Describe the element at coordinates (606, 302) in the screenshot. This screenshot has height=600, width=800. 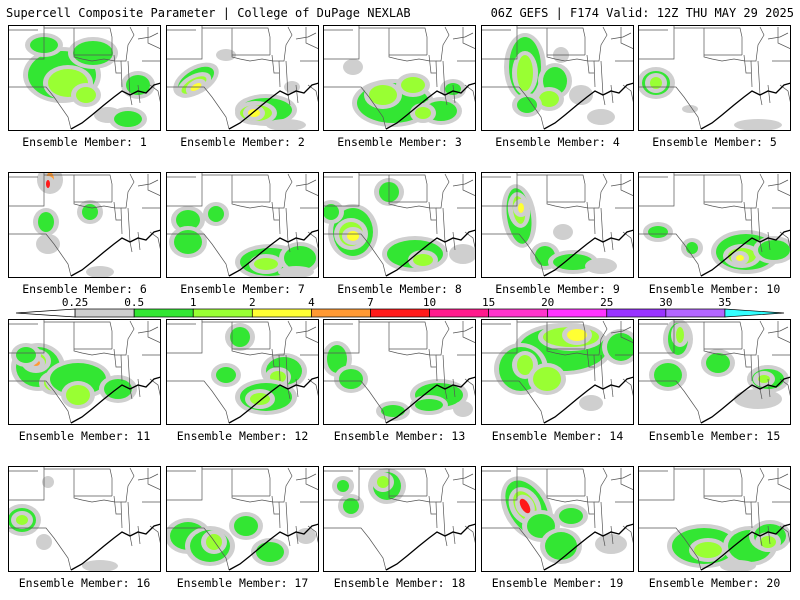
I see `colorbar-tick-label: 25` at that location.